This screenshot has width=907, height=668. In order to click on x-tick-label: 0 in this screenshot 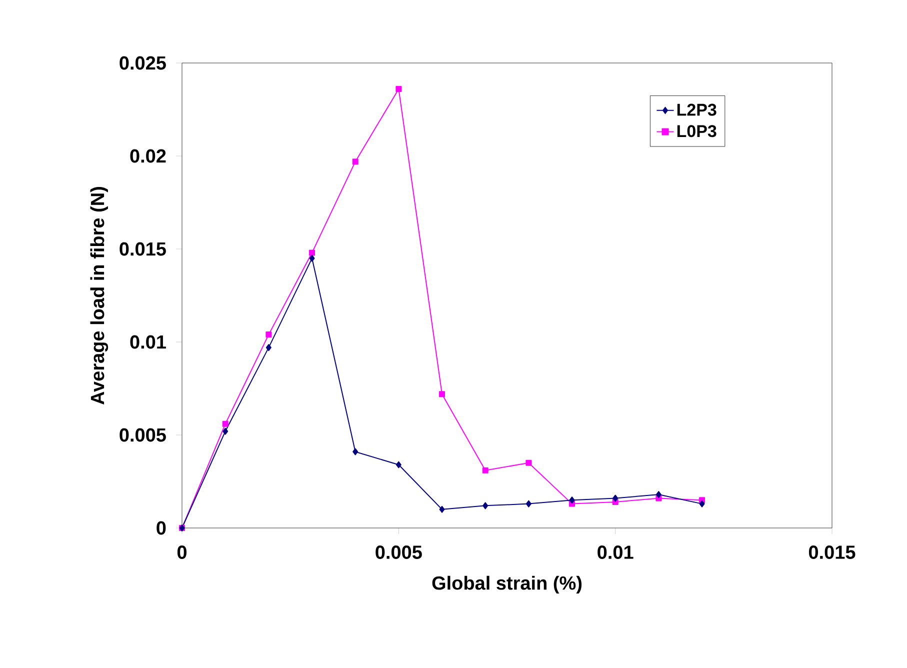, I will do `click(182, 552)`.